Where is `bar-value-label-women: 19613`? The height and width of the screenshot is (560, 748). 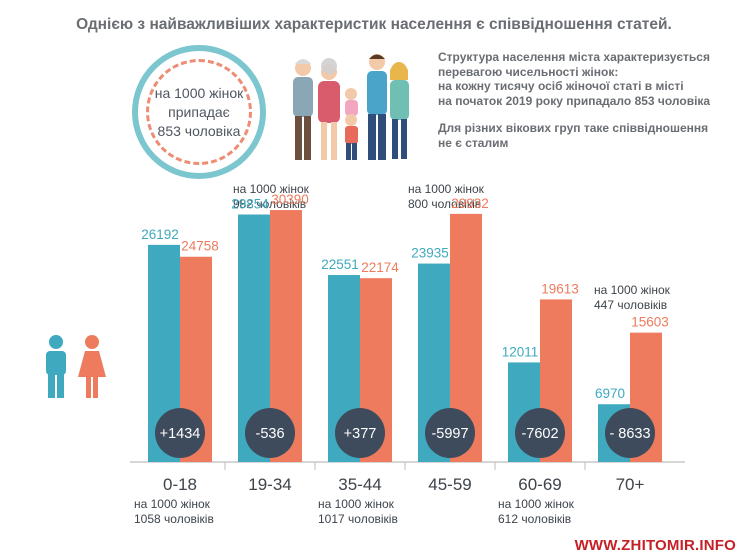 bar-value-label-women: 19613 is located at coordinates (560, 288).